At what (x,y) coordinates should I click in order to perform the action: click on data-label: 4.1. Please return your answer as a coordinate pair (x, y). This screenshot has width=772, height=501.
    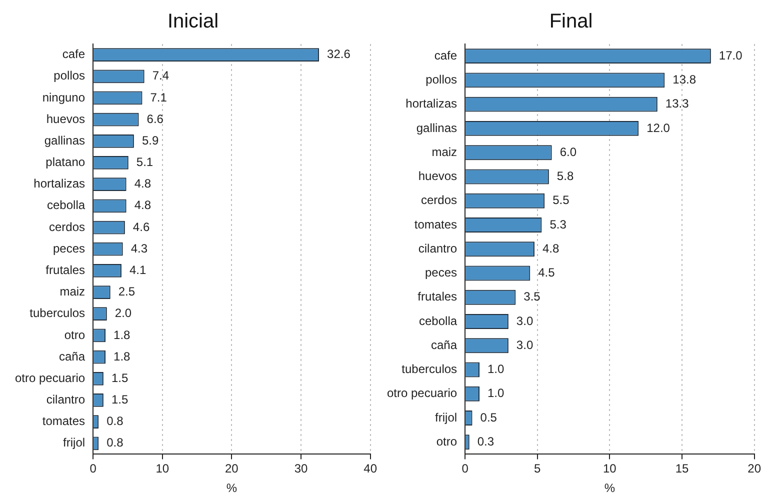
    Looking at the image, I should click on (137, 270).